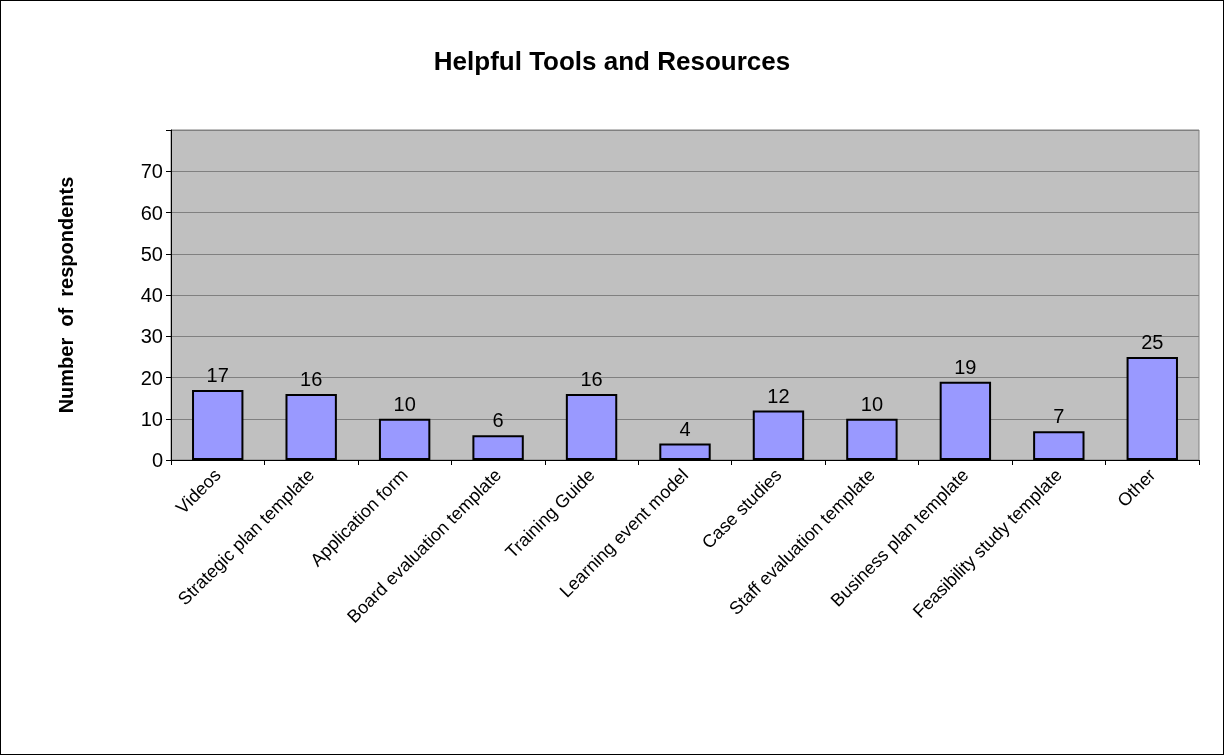 Image resolution: width=1224 pixels, height=755 pixels. I want to click on data-label: 12, so click(778, 395).